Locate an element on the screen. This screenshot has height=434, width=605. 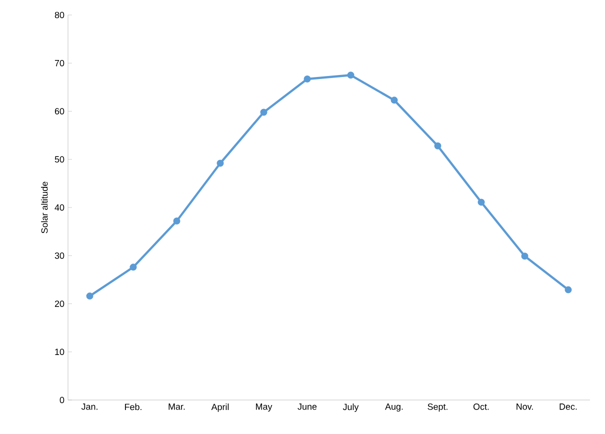
y-tick-label: 40 is located at coordinates (59, 207).